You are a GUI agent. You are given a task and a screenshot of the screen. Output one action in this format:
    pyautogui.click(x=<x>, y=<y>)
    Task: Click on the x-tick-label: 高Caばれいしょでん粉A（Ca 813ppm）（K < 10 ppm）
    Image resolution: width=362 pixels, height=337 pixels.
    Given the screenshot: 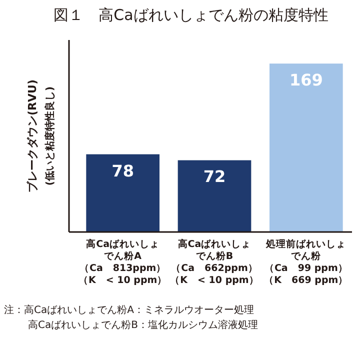 What is the action you would take?
    pyautogui.click(x=123, y=262)
    